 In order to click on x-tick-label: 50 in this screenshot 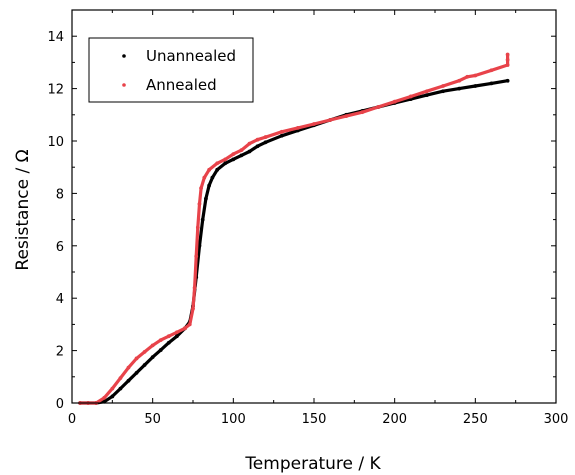, I will do `click(152, 419)`.